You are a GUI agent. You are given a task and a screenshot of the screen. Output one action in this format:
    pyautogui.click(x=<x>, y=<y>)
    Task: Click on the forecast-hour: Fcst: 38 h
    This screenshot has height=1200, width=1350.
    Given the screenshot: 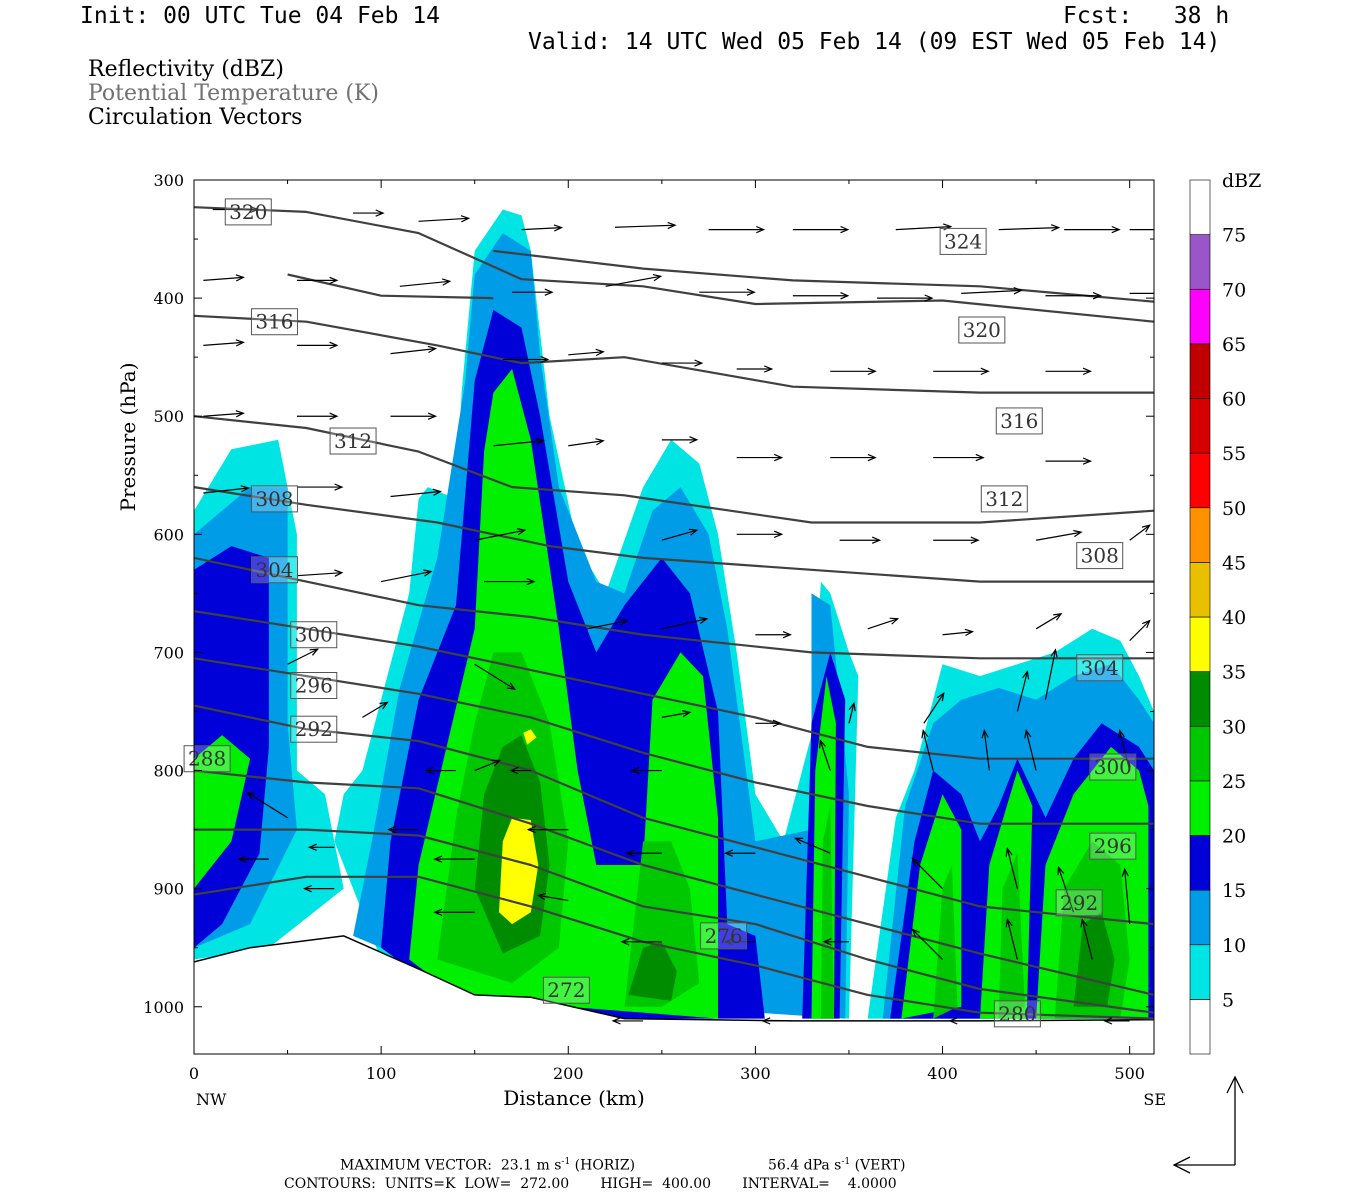 What is the action you would take?
    pyautogui.click(x=1146, y=16)
    